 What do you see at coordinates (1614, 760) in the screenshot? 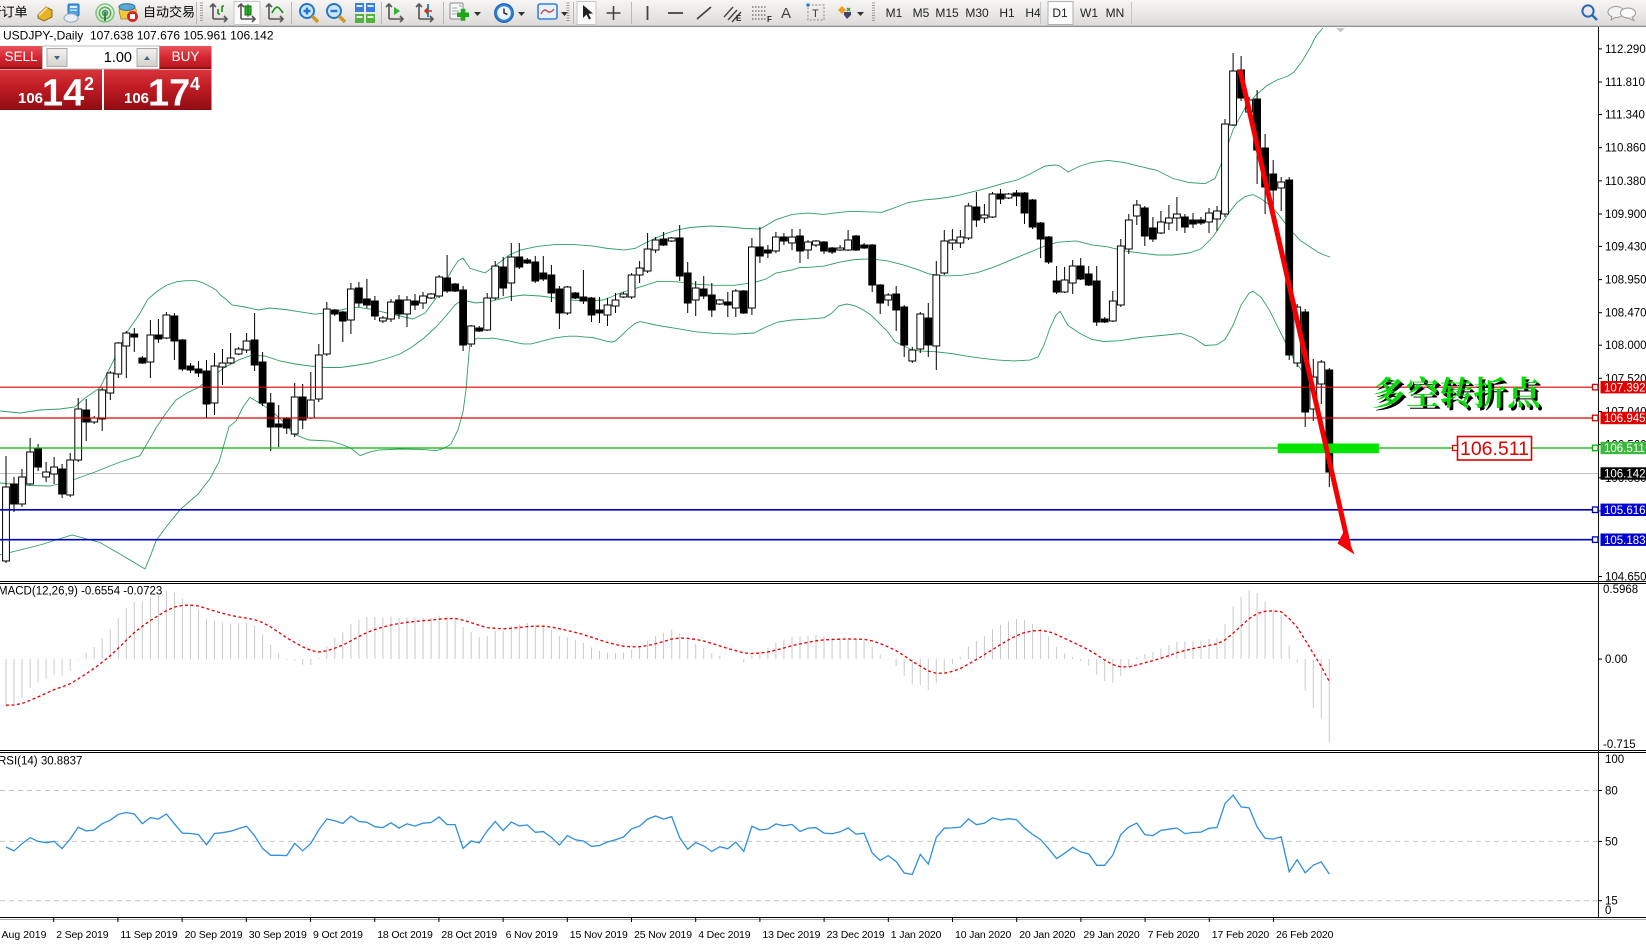
I see `svg-text: 100` at bounding box center [1614, 760].